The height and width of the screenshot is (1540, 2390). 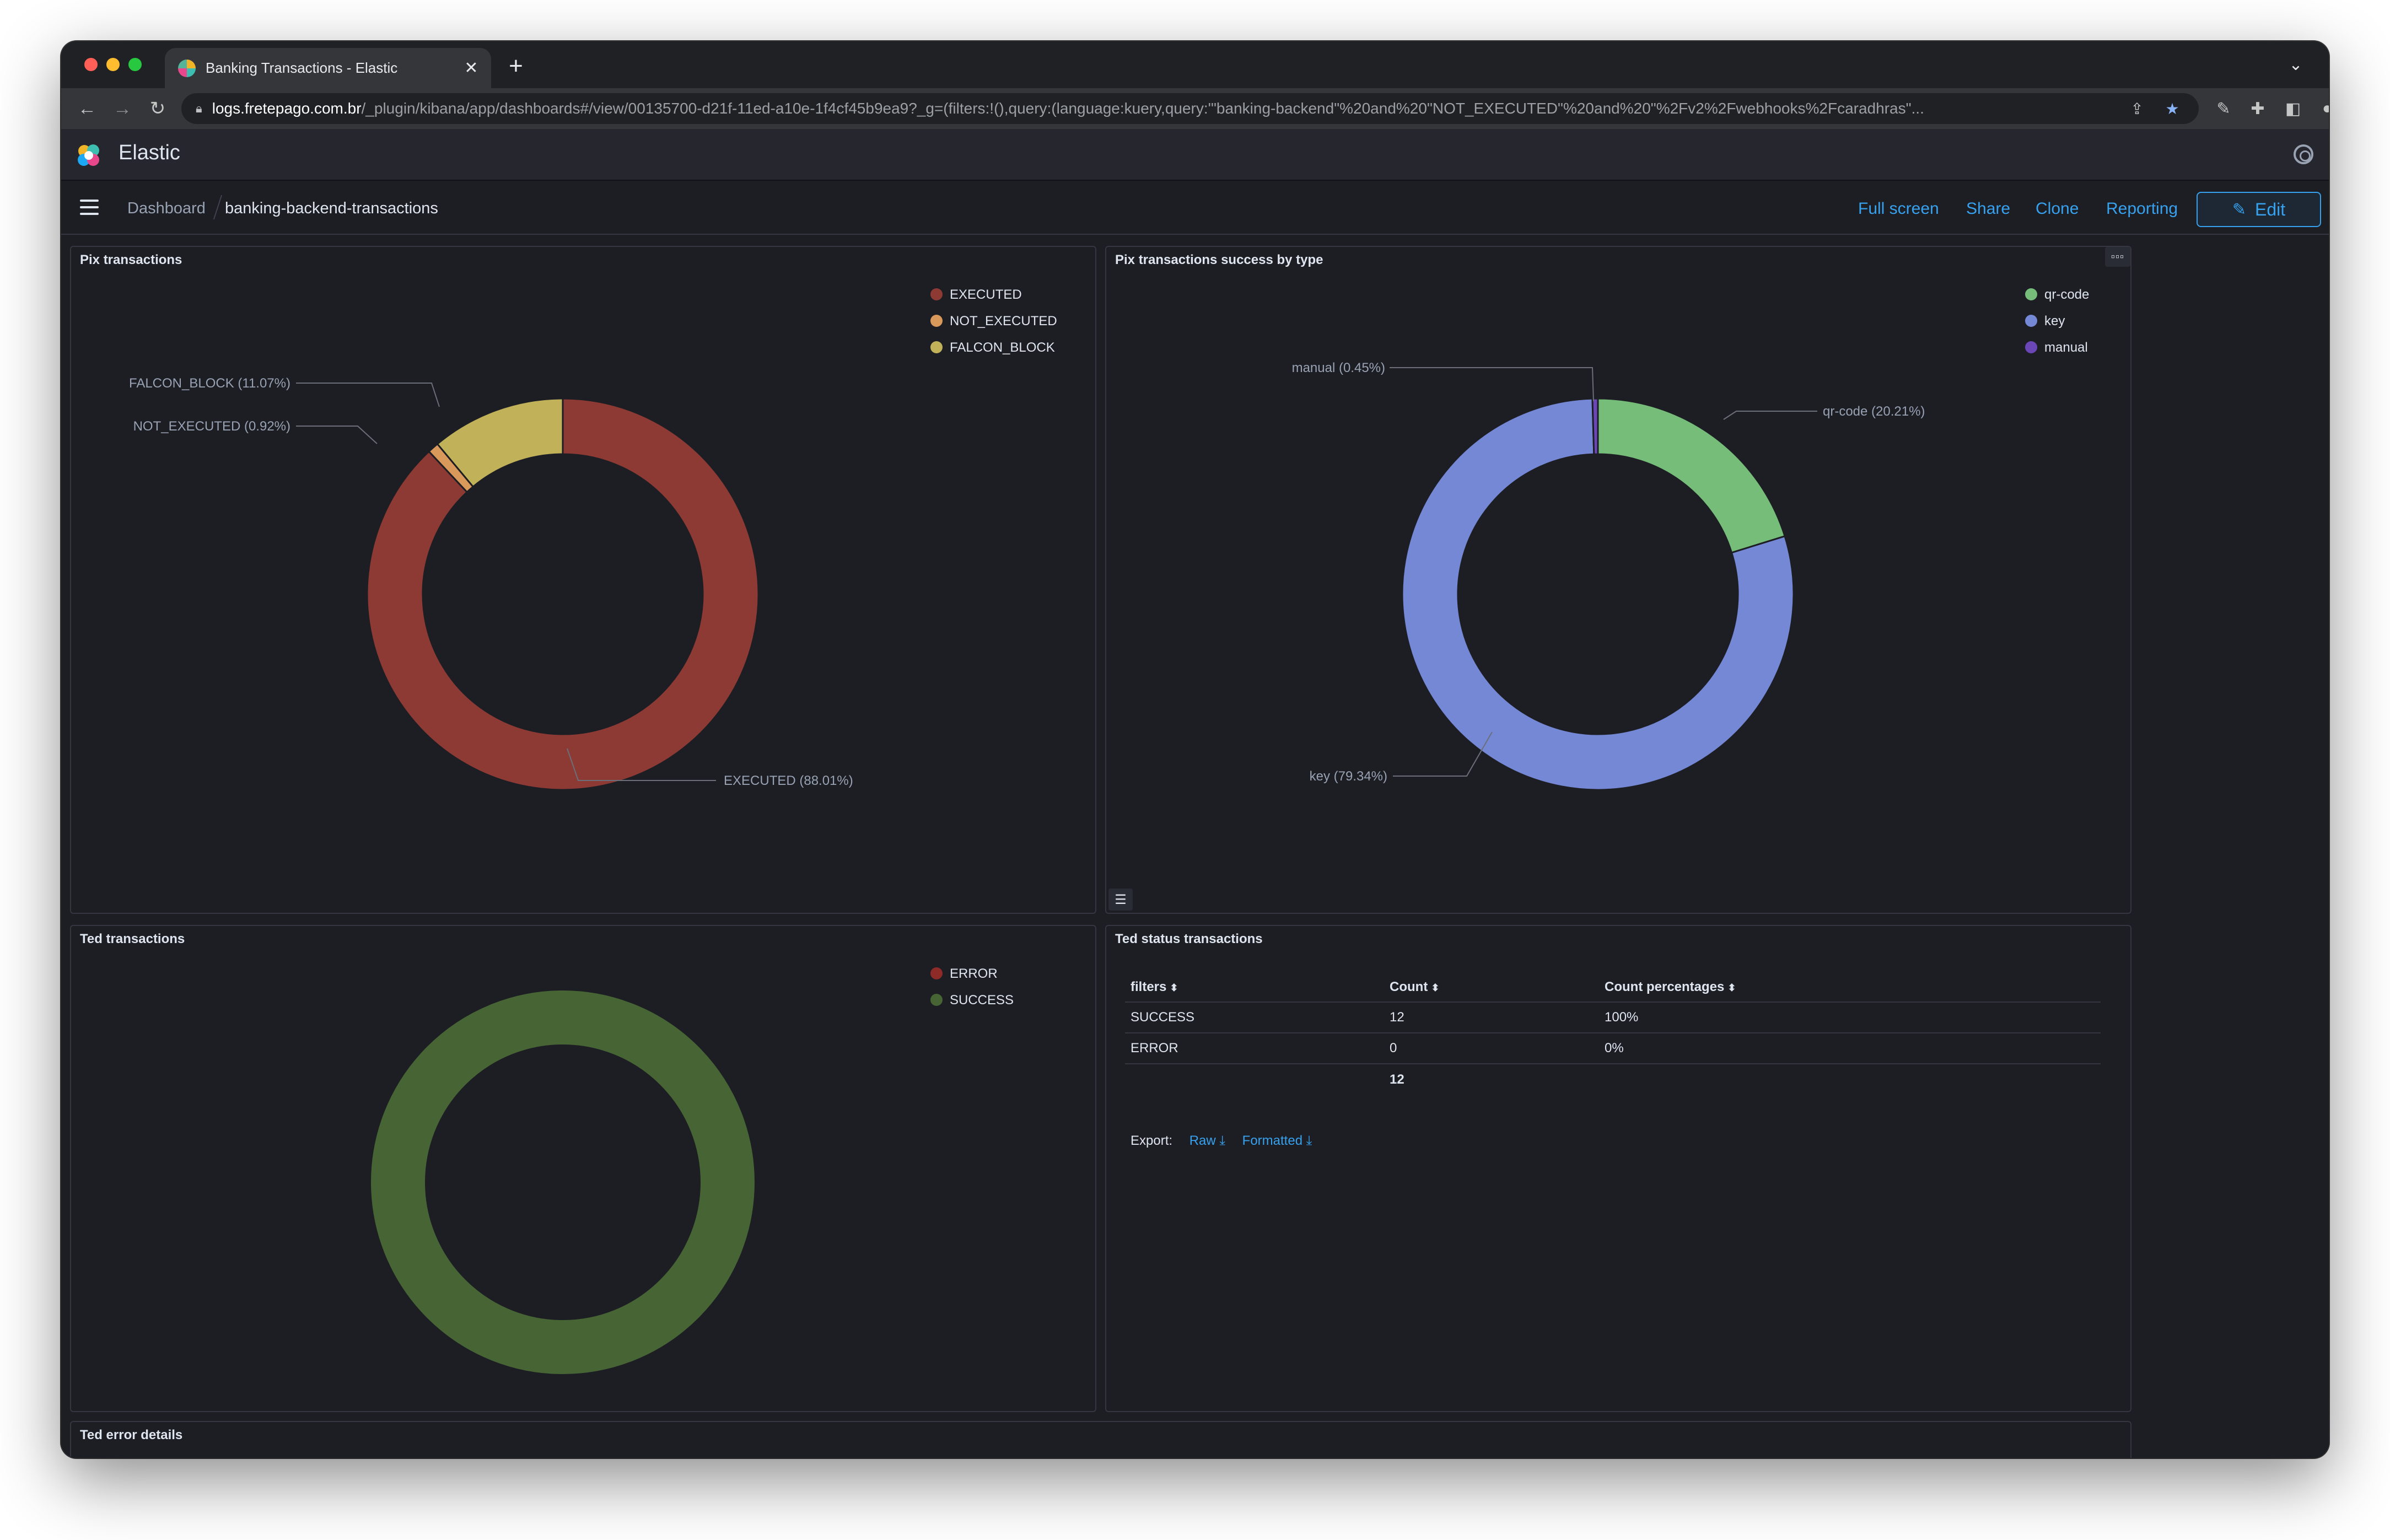 I want to click on share-page-icon: ⇪, so click(x=2137, y=108).